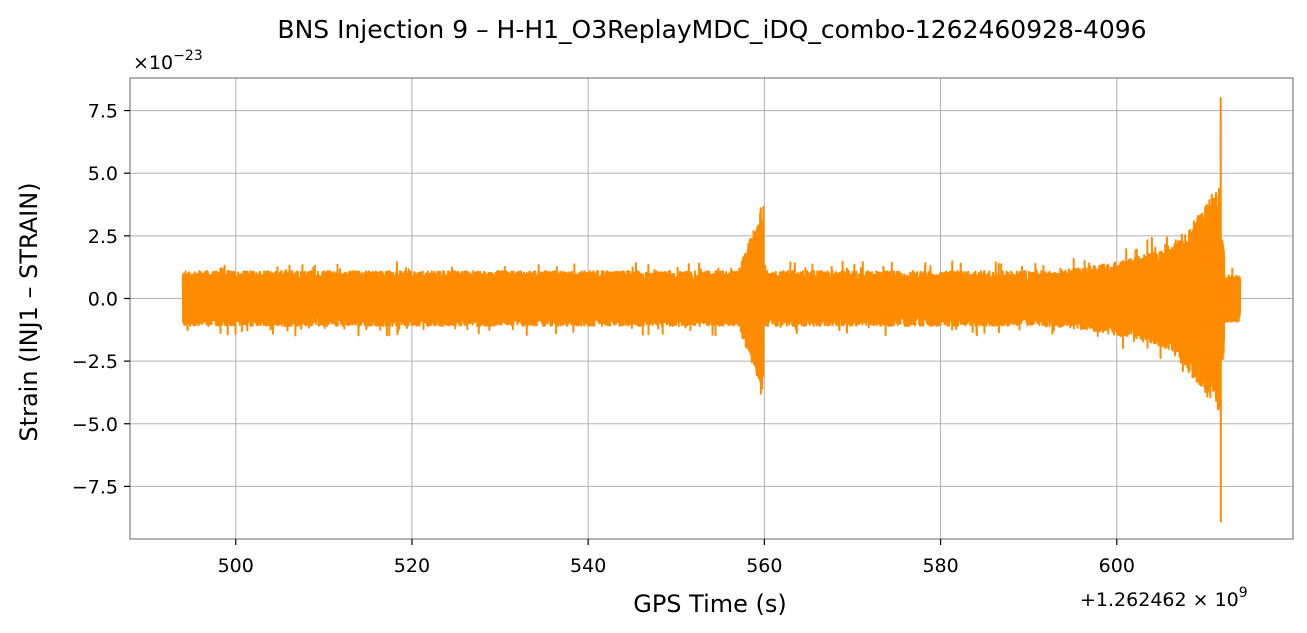  I want to click on y-scale-label: ×10⁻²³, so click(168, 61).